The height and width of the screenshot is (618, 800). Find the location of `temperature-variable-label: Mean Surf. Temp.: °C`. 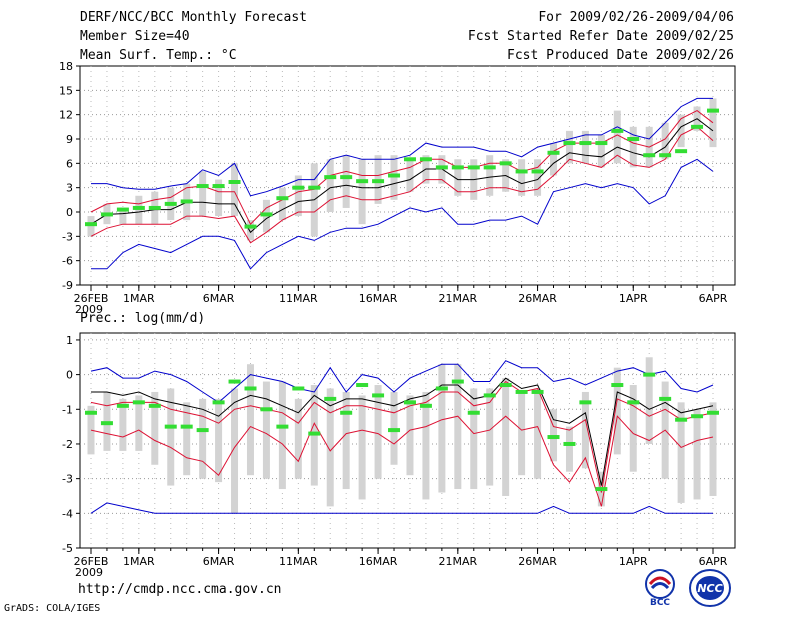

temperature-variable-label: Mean Surf. Temp.: °C is located at coordinates (158, 55).